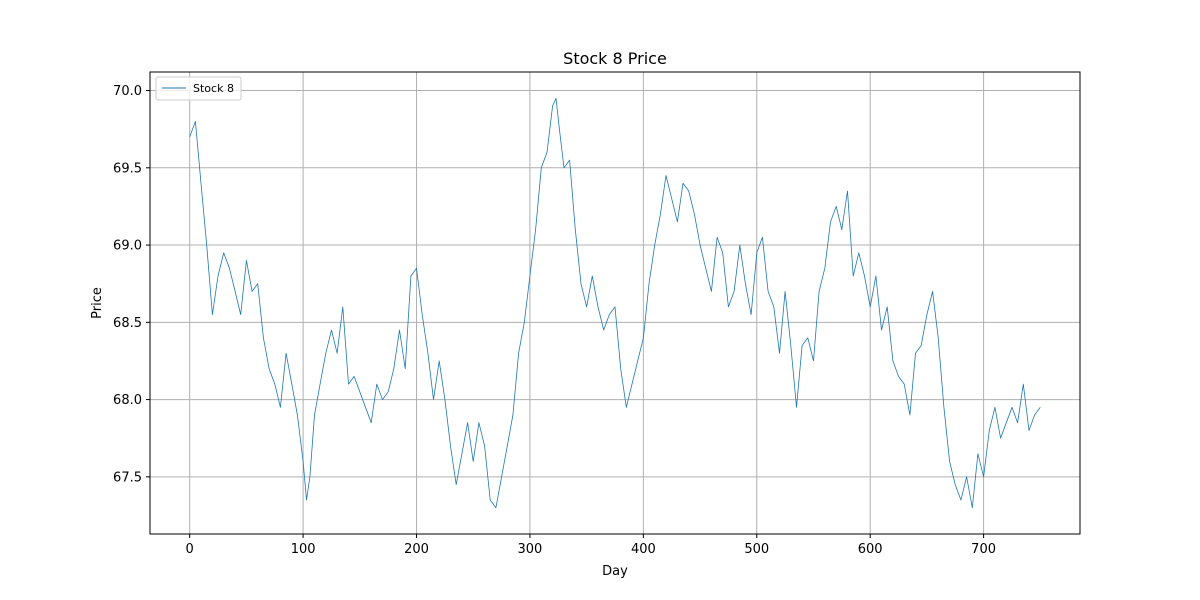 This screenshot has width=1200, height=600. I want to click on legend: Stock 8, so click(198, 88).